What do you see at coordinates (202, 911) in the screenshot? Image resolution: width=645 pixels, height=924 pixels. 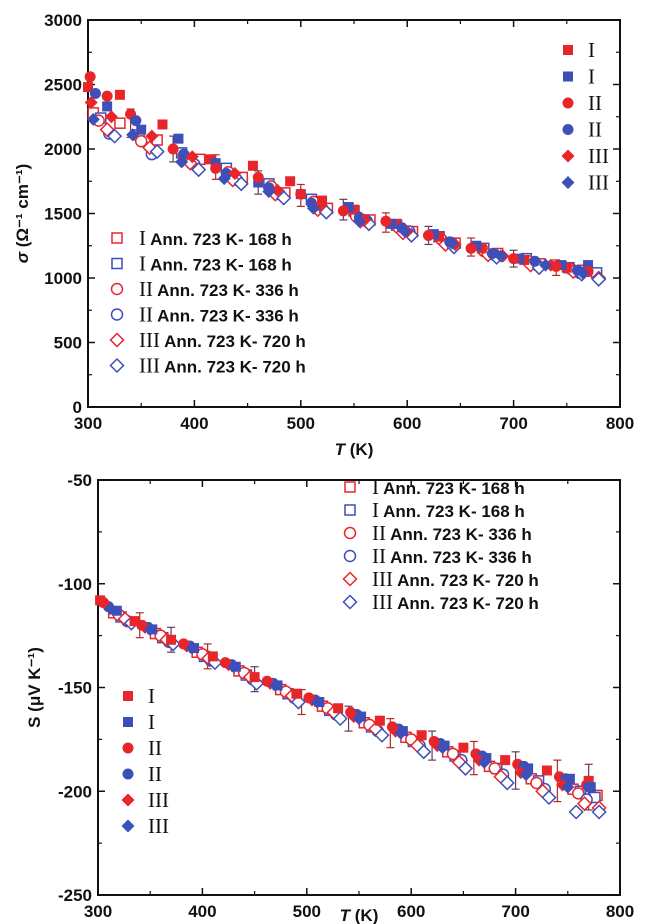 I see `x-tick-label: 400` at bounding box center [202, 911].